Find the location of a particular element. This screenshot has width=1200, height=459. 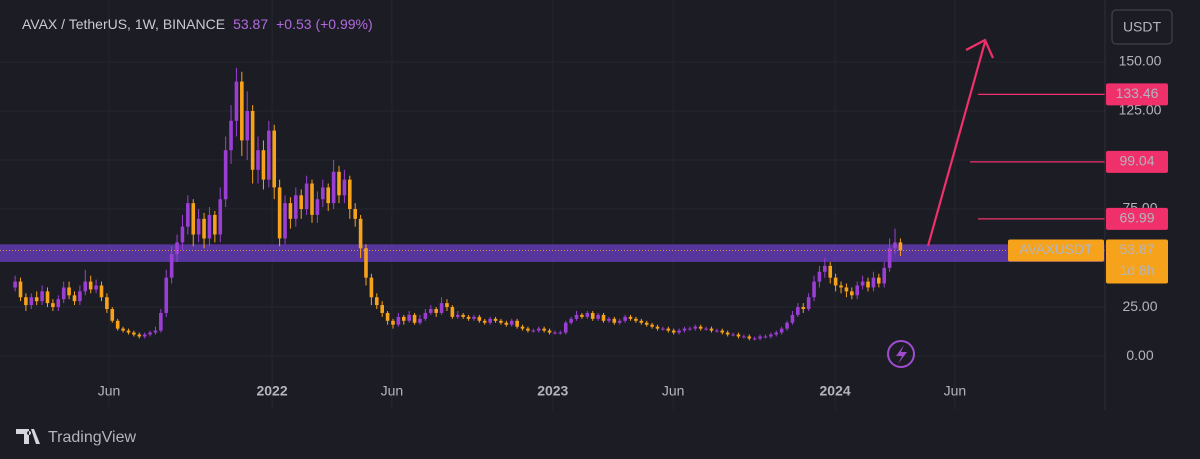

brand-name: TradingView is located at coordinates (92, 437).